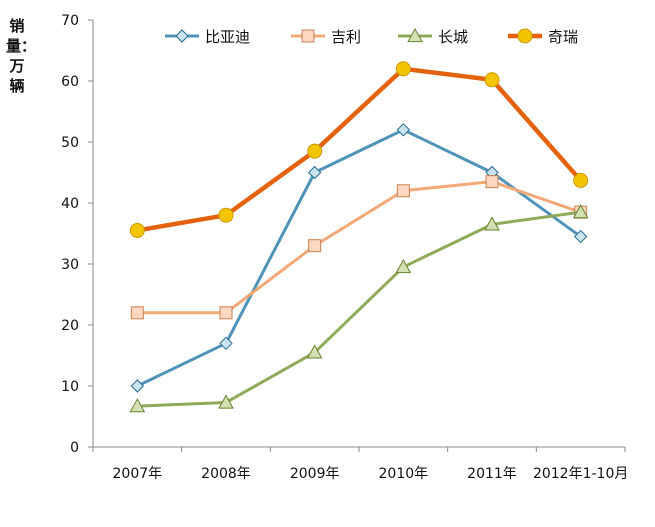 This screenshot has width=655, height=527. What do you see at coordinates (138, 474) in the screenshot?
I see `x-tick-label: 2007年` at bounding box center [138, 474].